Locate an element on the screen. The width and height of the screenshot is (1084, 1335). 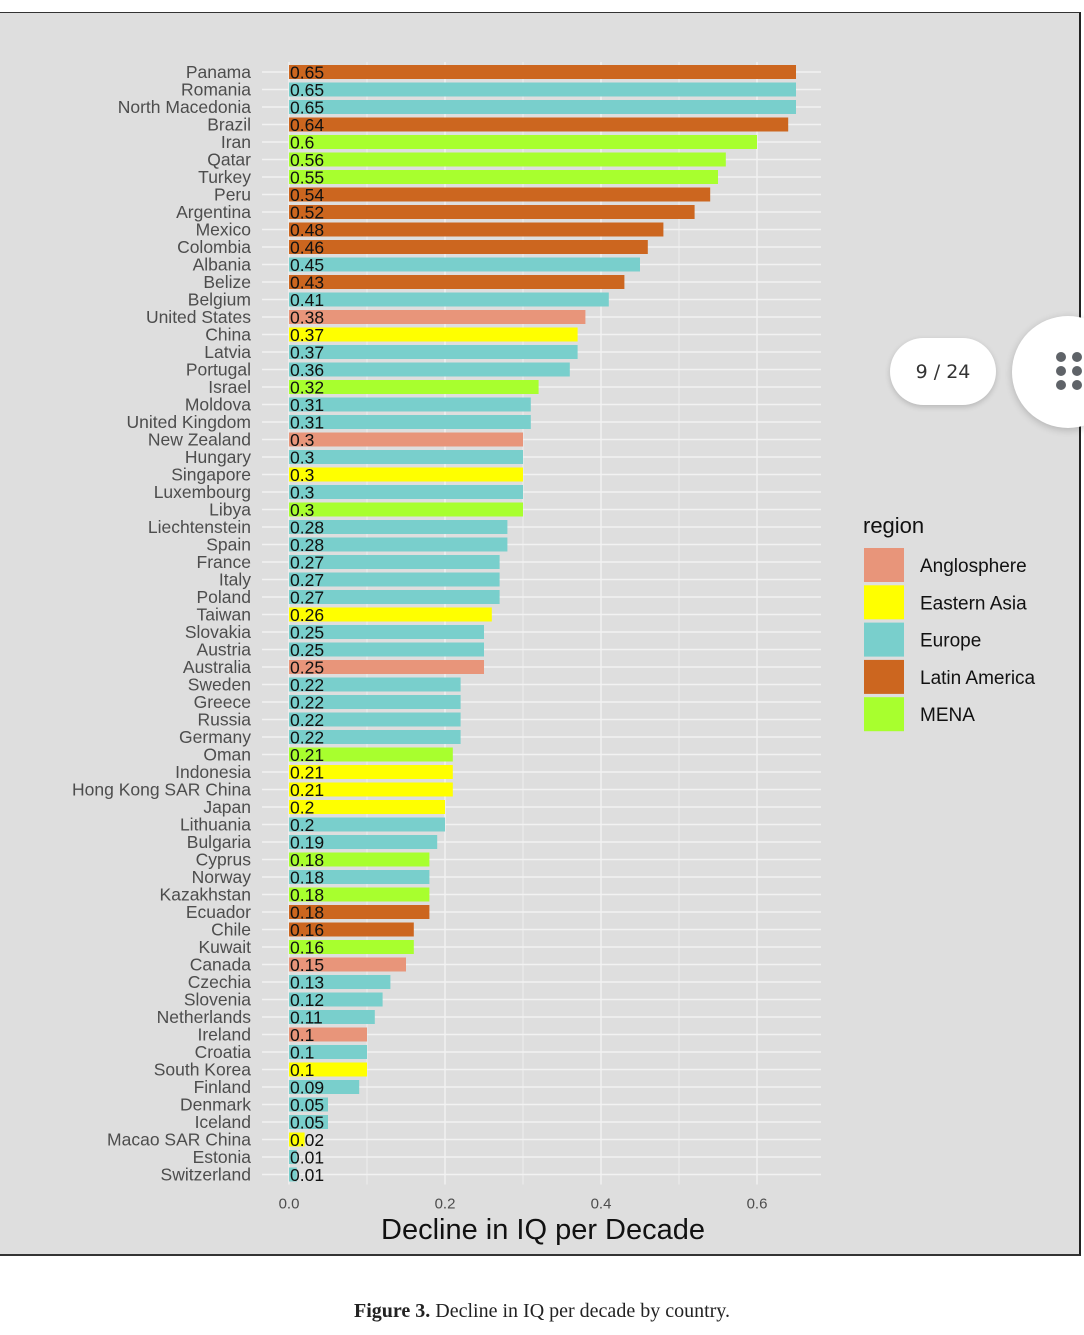
value-label: 0.05 is located at coordinates (307, 1105).